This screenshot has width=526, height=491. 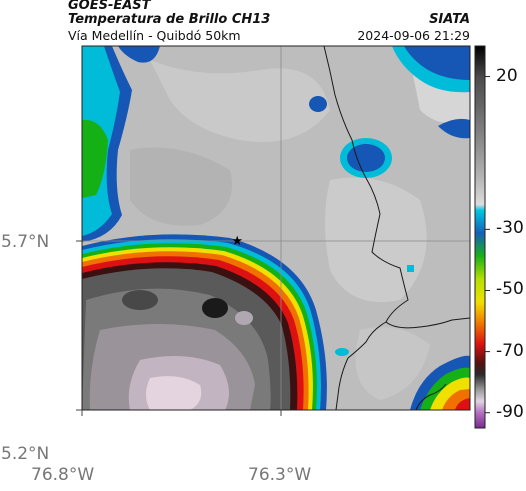 I want to click on colorbar-tick-label: 20, so click(x=507, y=75).